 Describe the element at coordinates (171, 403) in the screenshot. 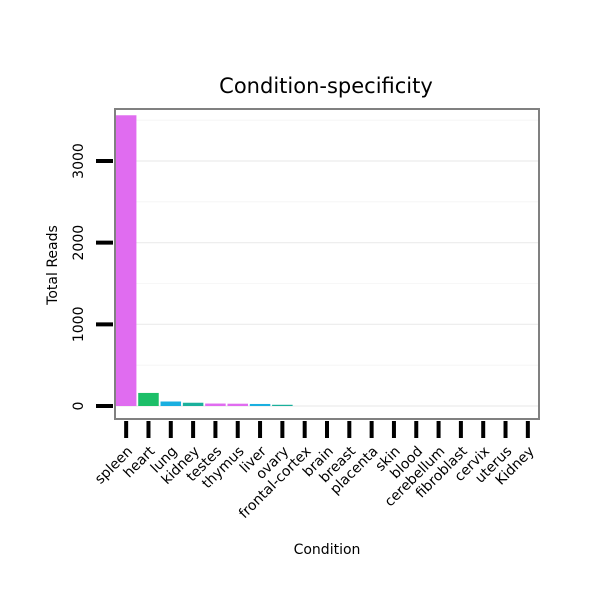

I see `bar-lung` at that location.